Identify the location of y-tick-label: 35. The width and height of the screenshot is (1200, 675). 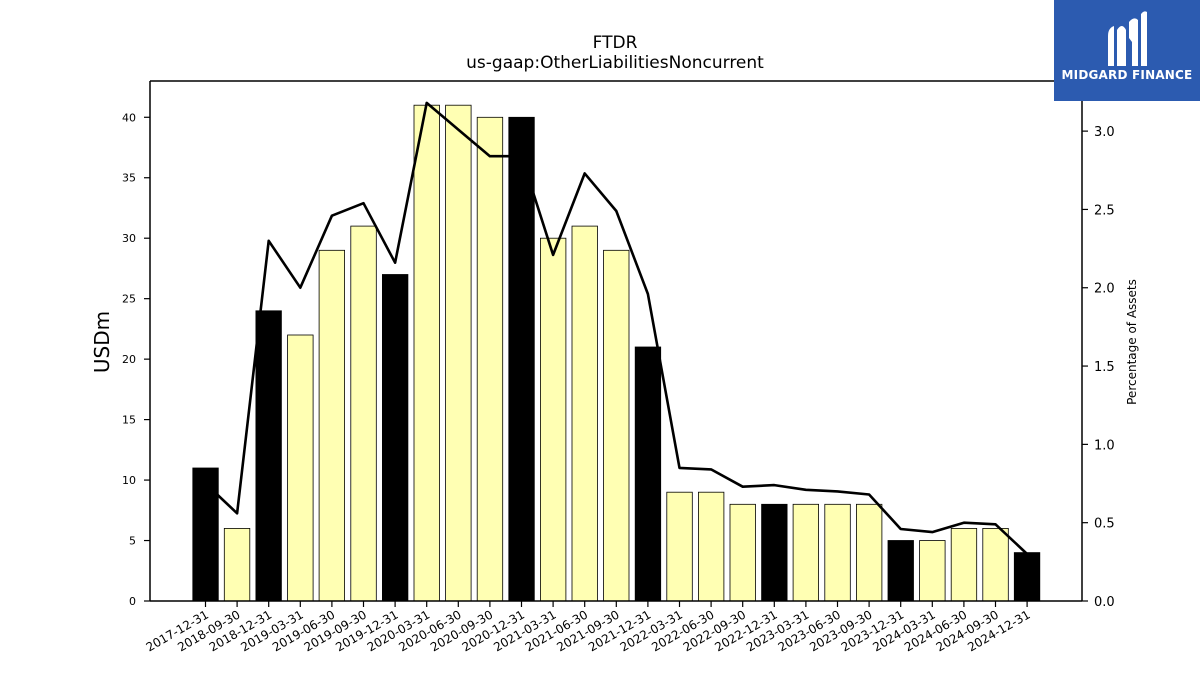
(129, 178).